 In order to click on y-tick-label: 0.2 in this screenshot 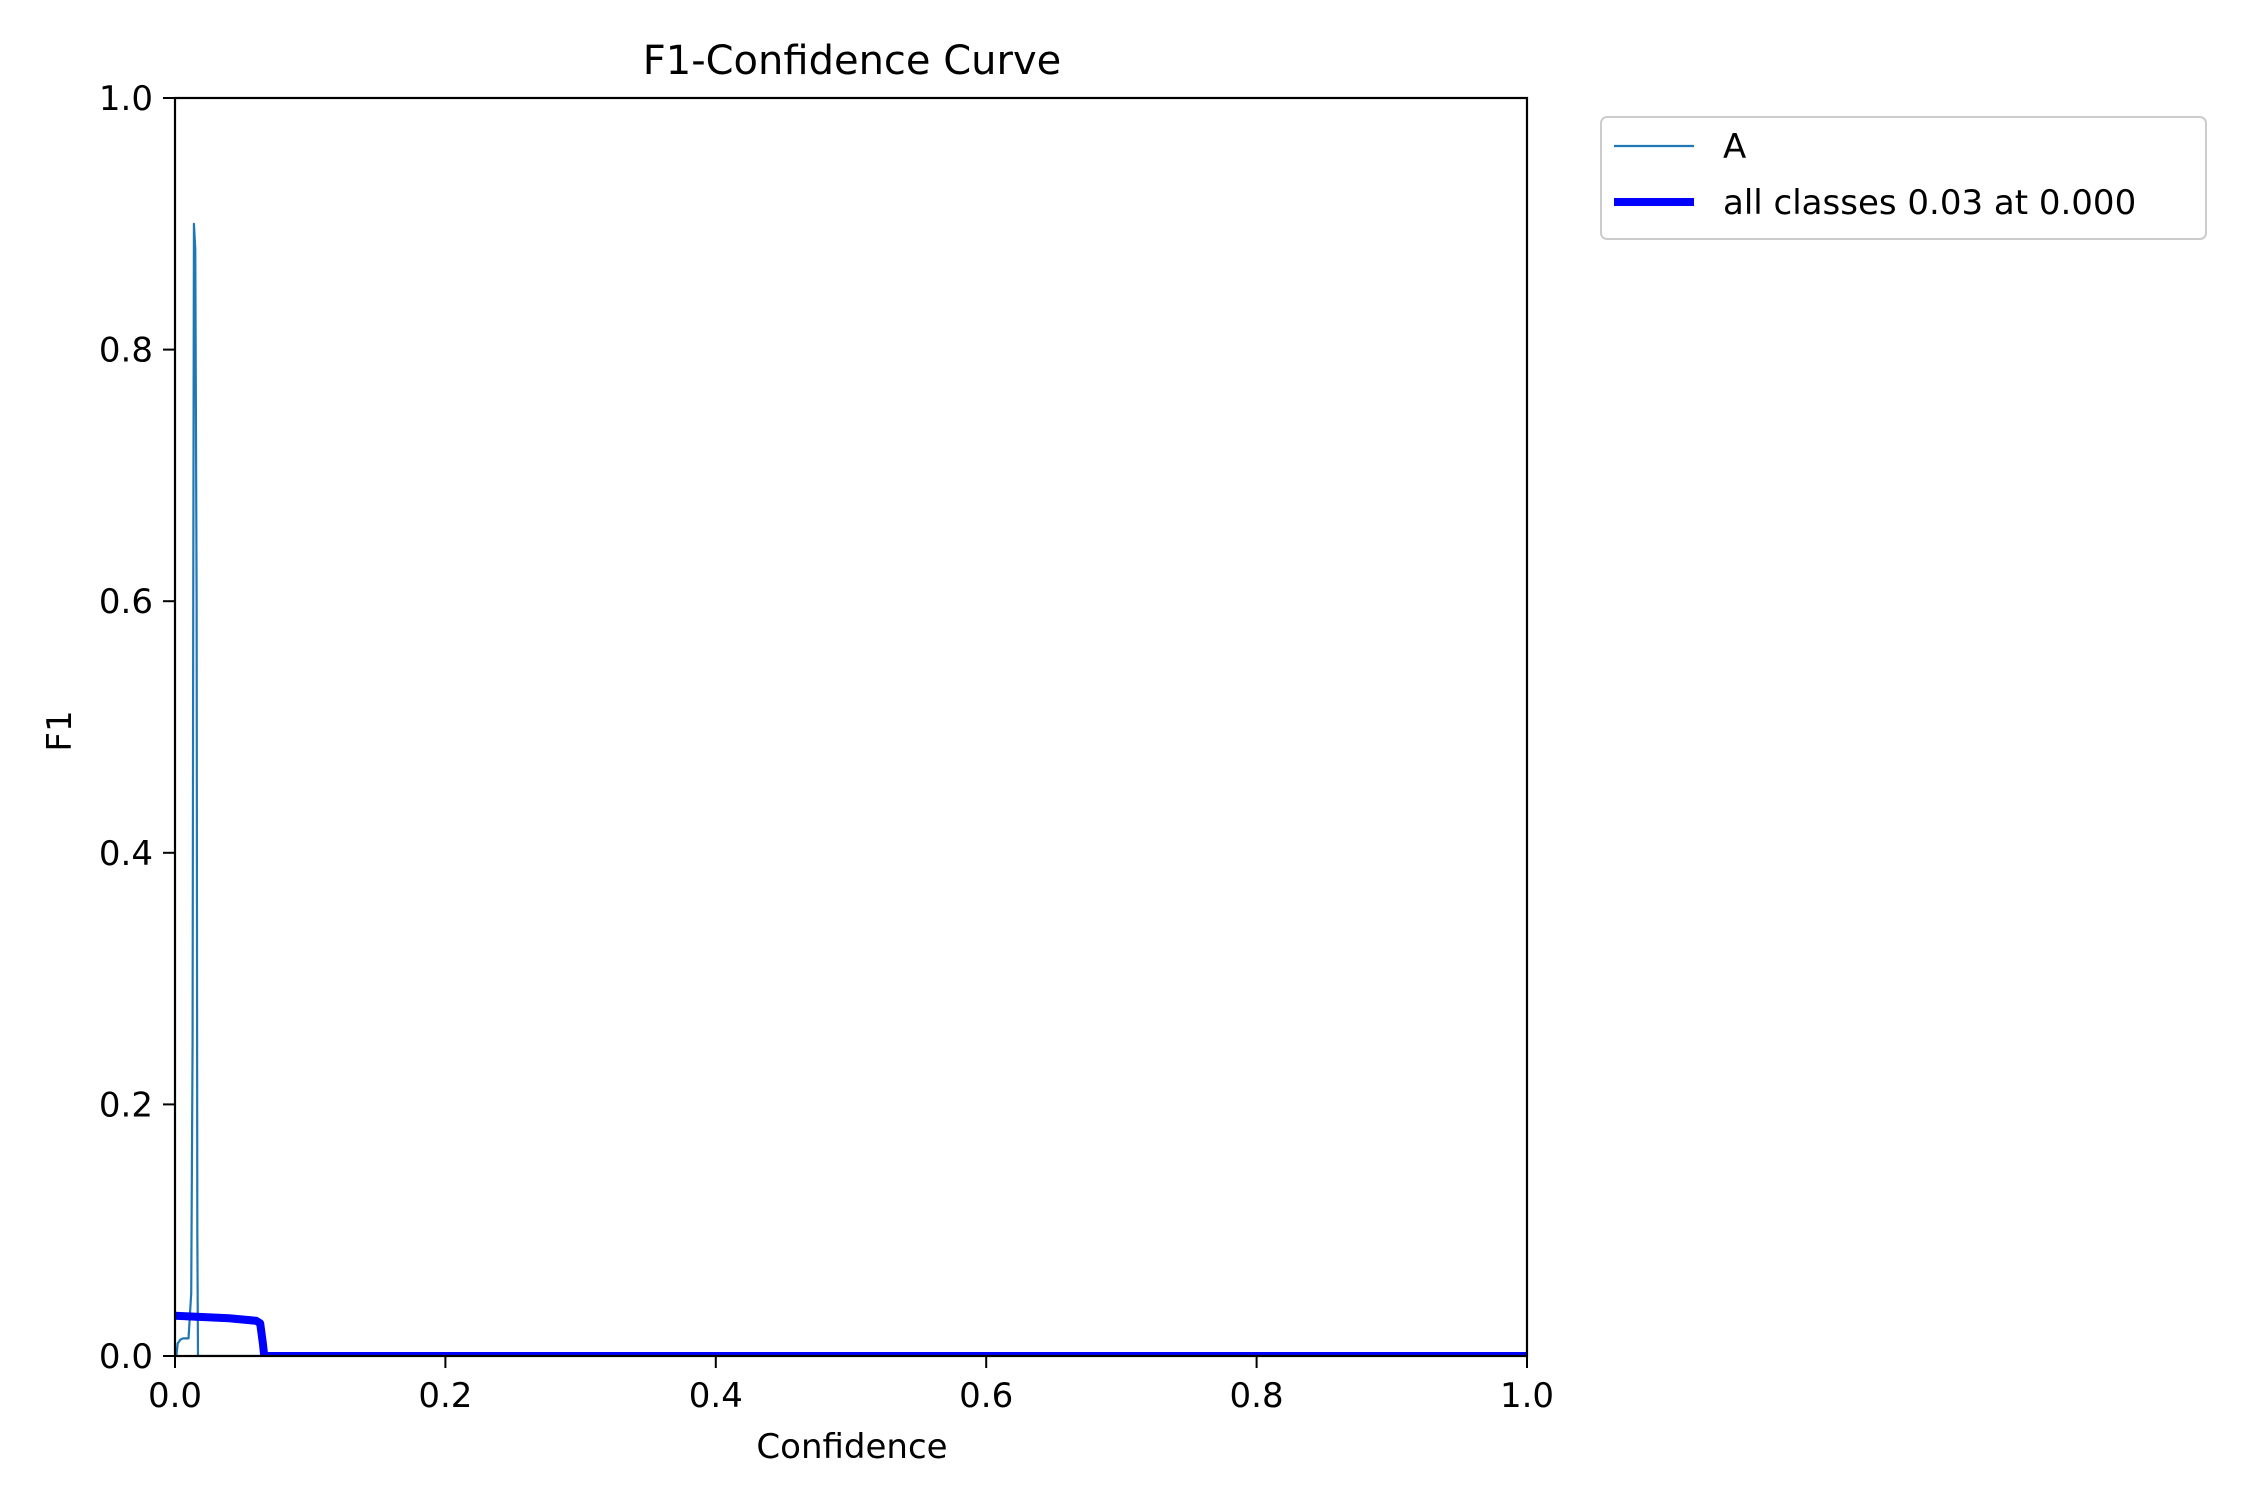, I will do `click(126, 1105)`.